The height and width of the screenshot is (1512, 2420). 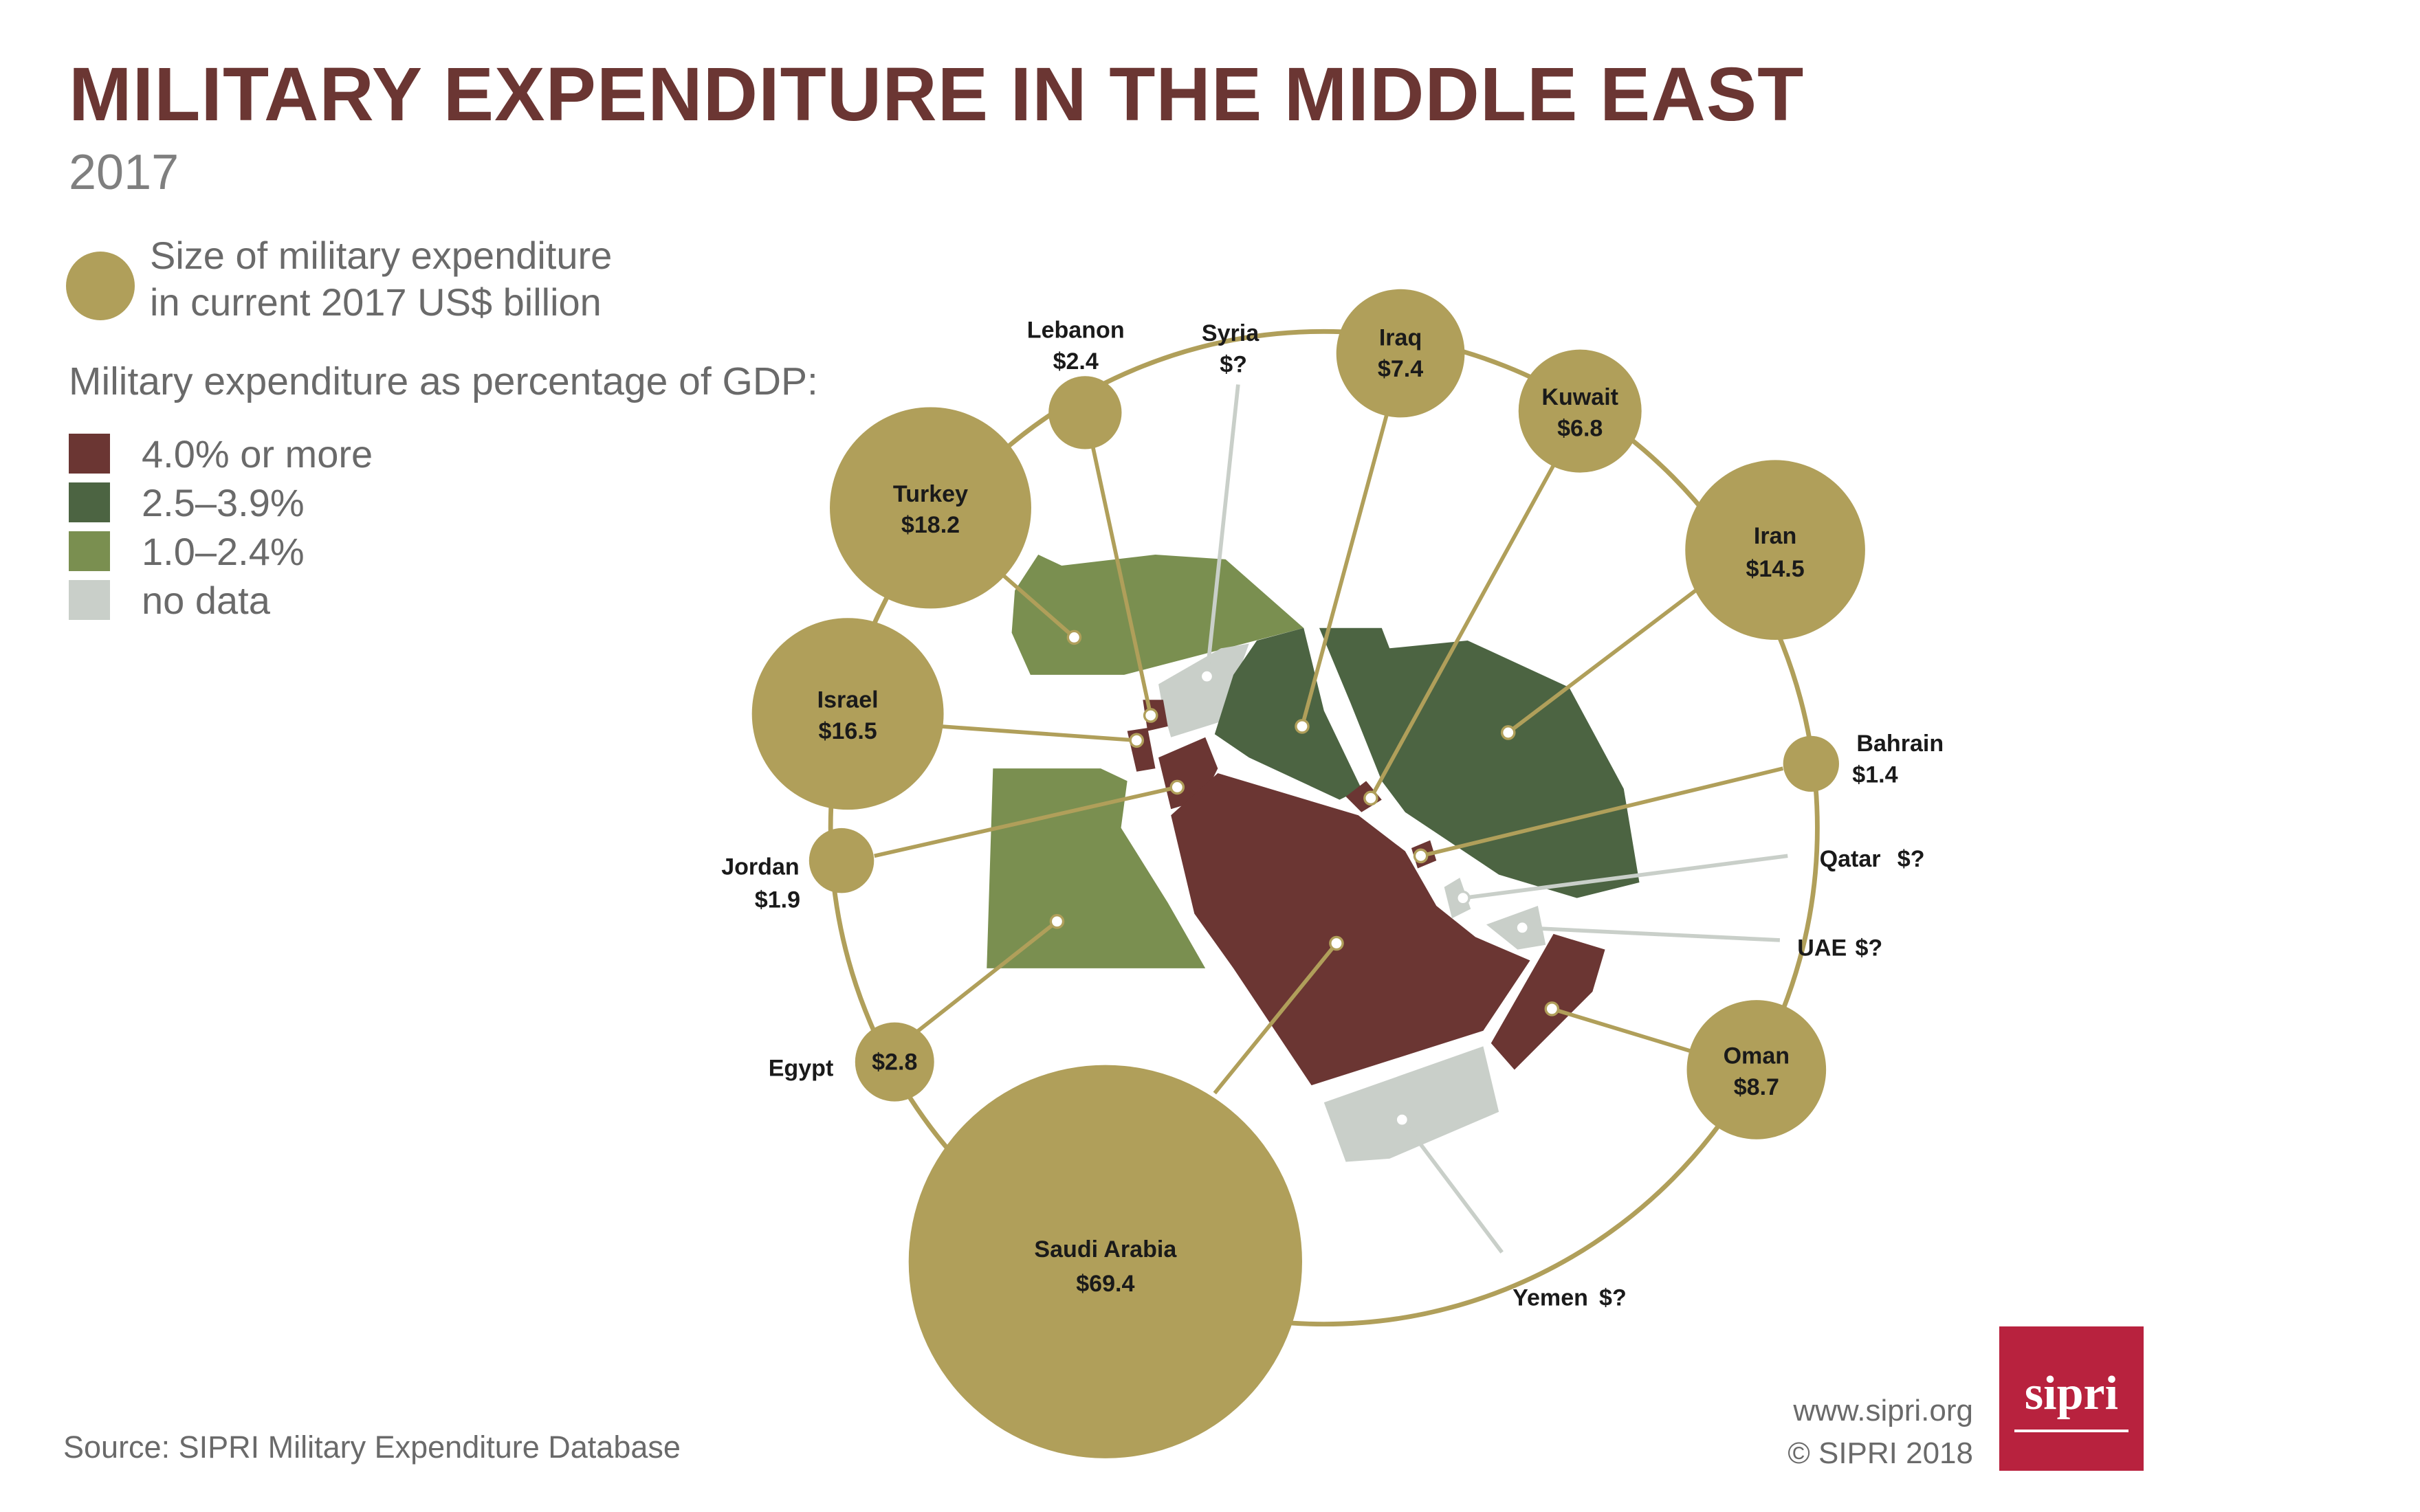 I want to click on label-syria-value: $?, so click(x=1233, y=364).